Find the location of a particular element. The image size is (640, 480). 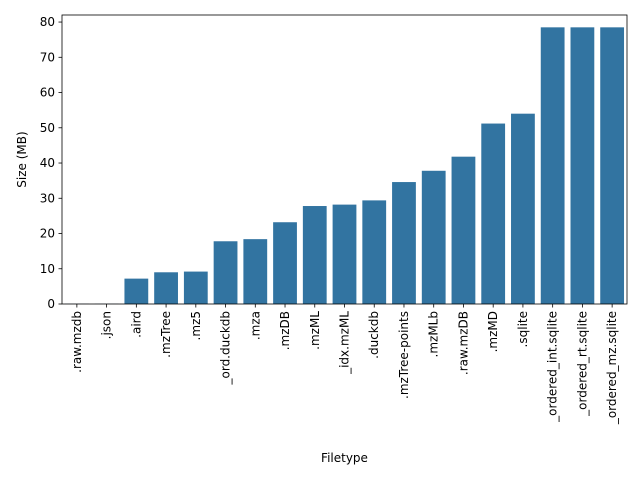

y-tick-label: 80 is located at coordinates (47, 22).